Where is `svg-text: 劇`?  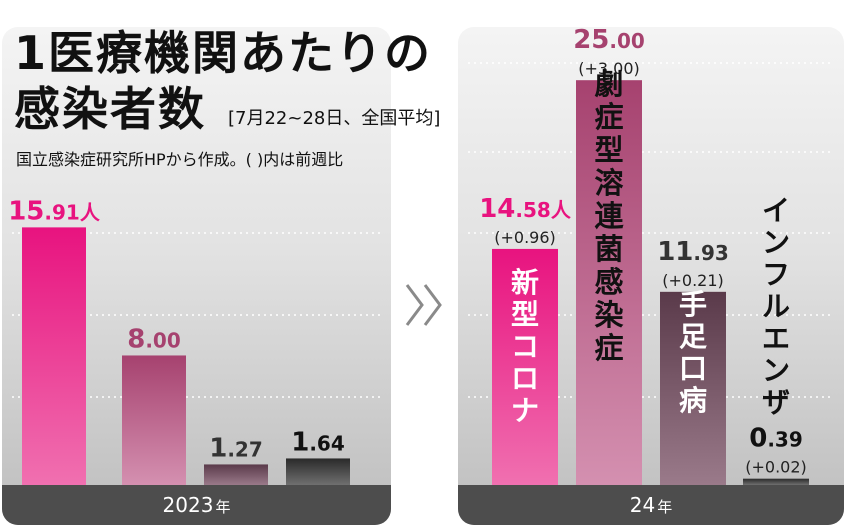
svg-text: 劇 is located at coordinates (608, 84).